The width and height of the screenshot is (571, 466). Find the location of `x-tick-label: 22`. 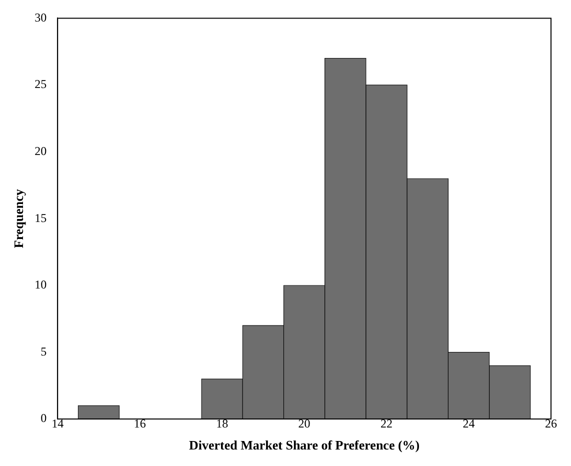

x-tick-label: 22 is located at coordinates (386, 423).